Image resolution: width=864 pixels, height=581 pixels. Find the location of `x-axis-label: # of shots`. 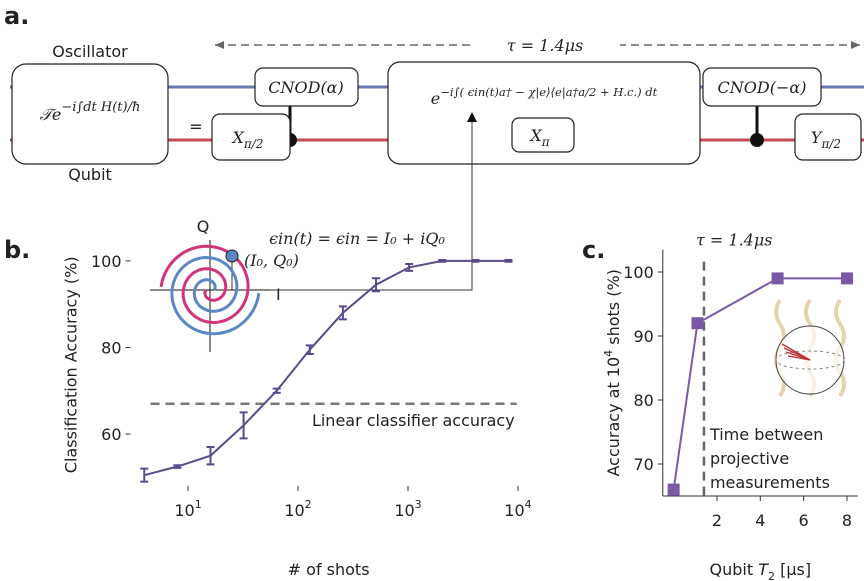

x-axis-label: # of shots is located at coordinates (329, 569).